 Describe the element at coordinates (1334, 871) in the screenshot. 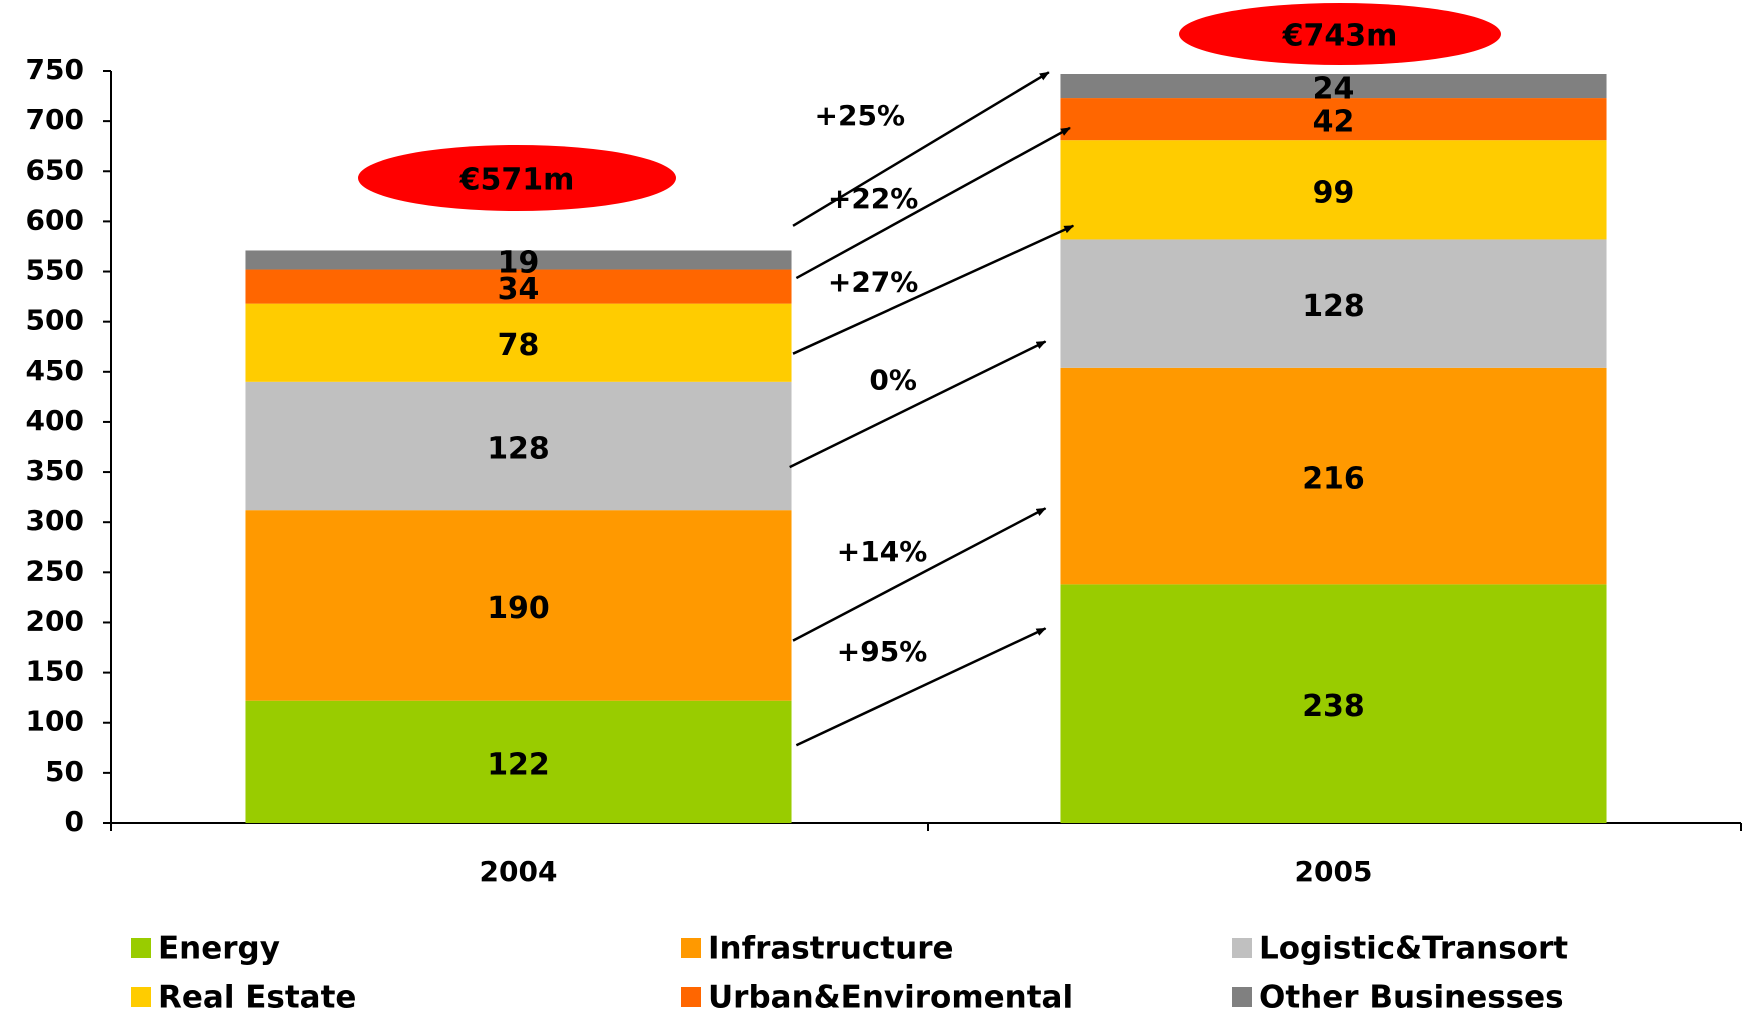

I see `x-tick-label: 2005` at that location.